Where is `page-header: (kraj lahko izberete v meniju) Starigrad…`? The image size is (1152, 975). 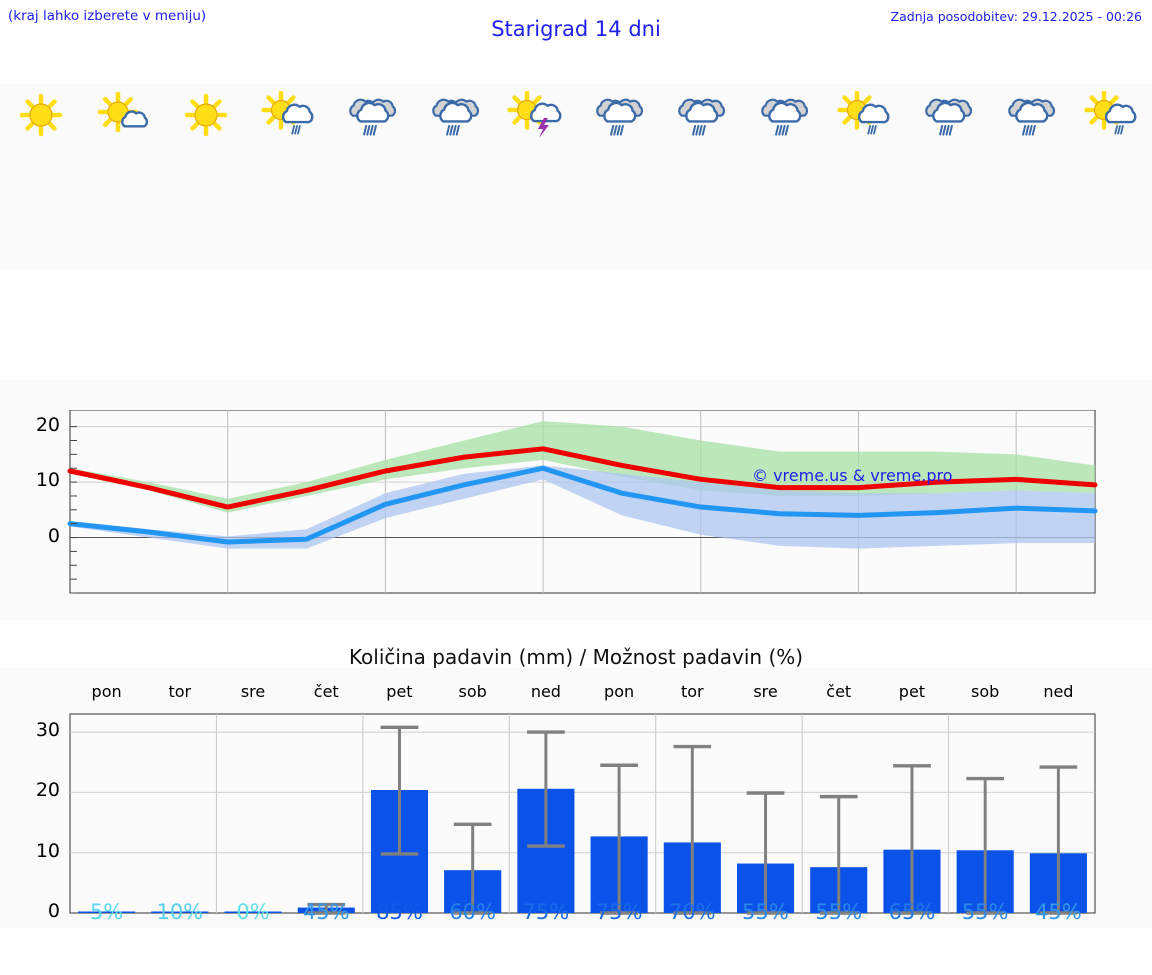 page-header: (kraj lahko izberete v meniju) Starigrad… is located at coordinates (576, 29).